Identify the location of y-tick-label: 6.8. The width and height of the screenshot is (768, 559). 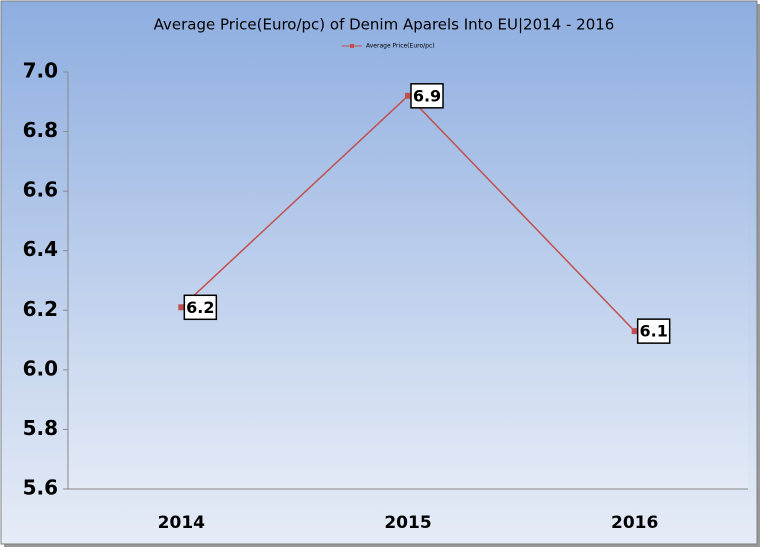
(40, 130).